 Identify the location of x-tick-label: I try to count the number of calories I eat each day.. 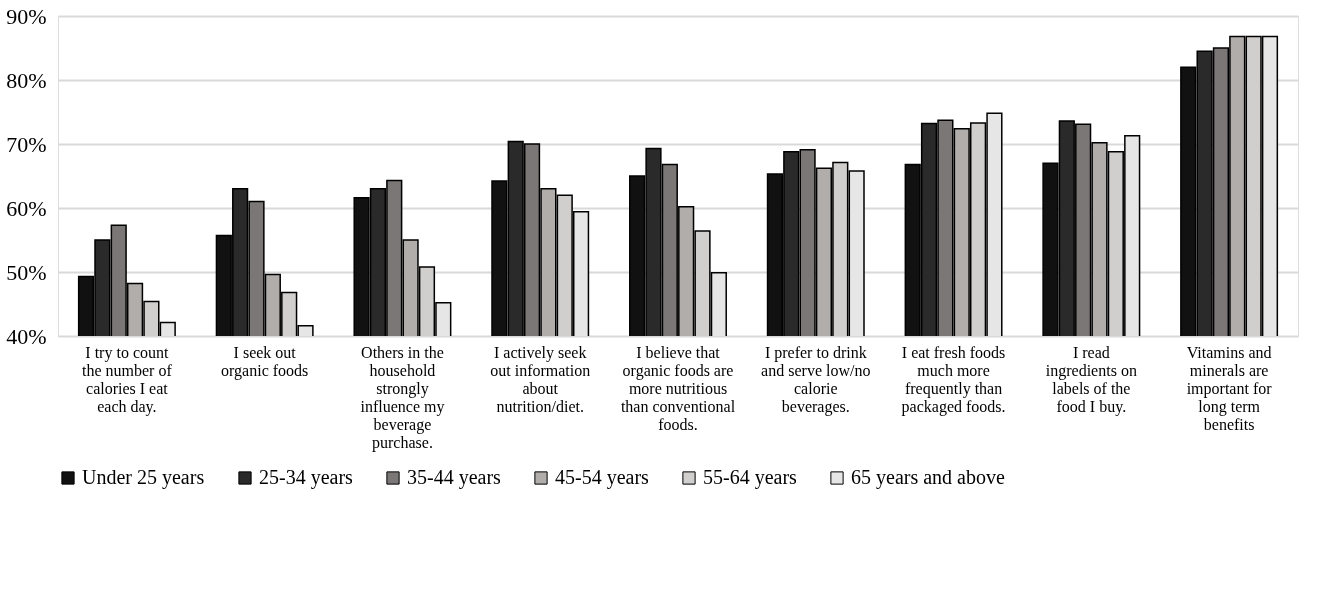
(127, 379).